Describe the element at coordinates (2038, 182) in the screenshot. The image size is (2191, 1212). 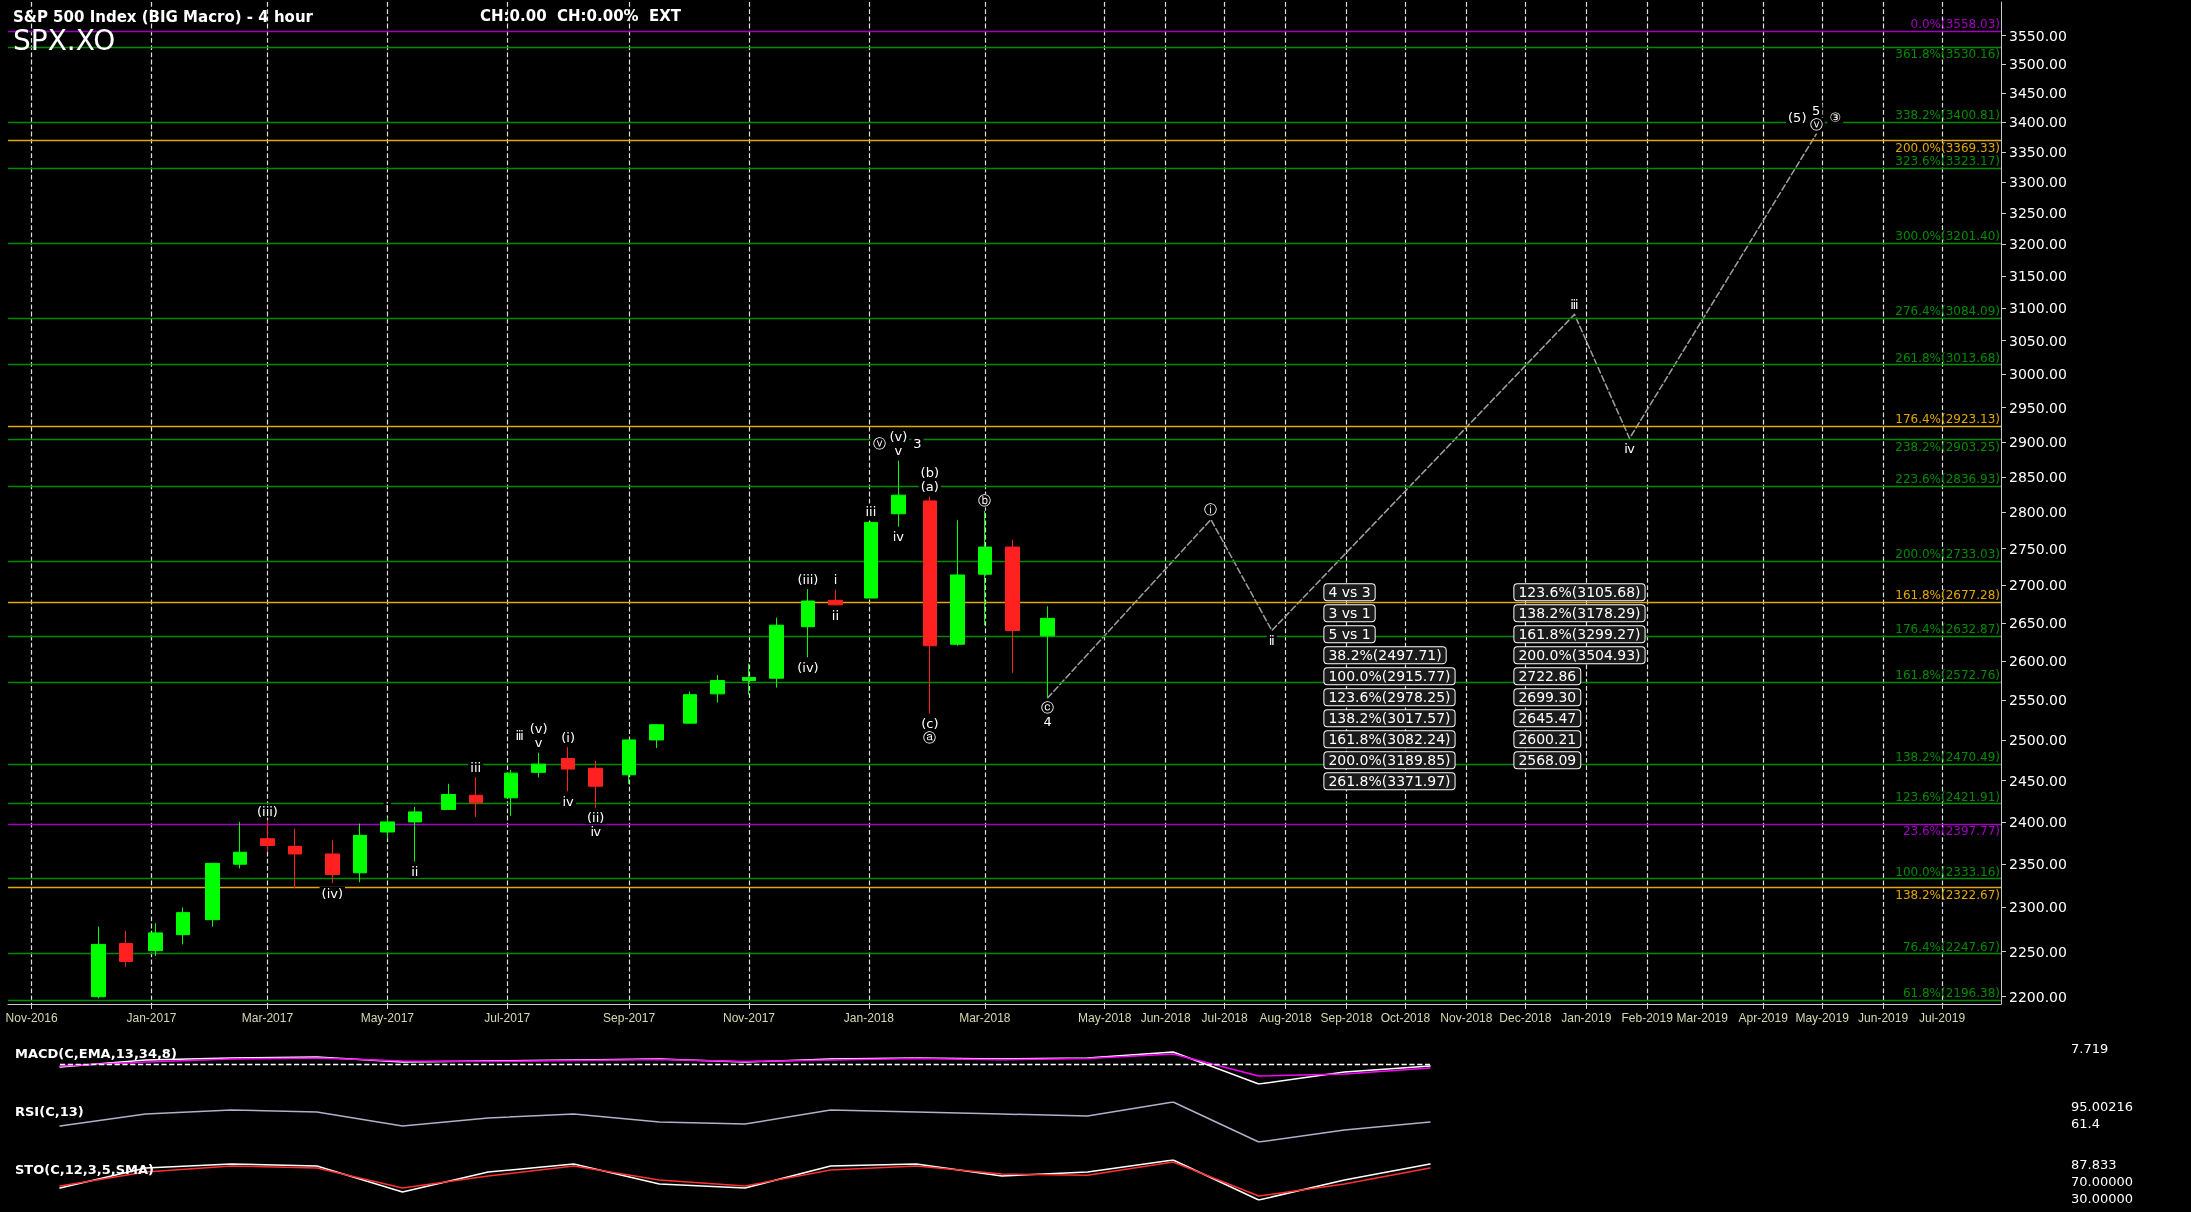
I see `y-tick-label: 3300.00` at that location.